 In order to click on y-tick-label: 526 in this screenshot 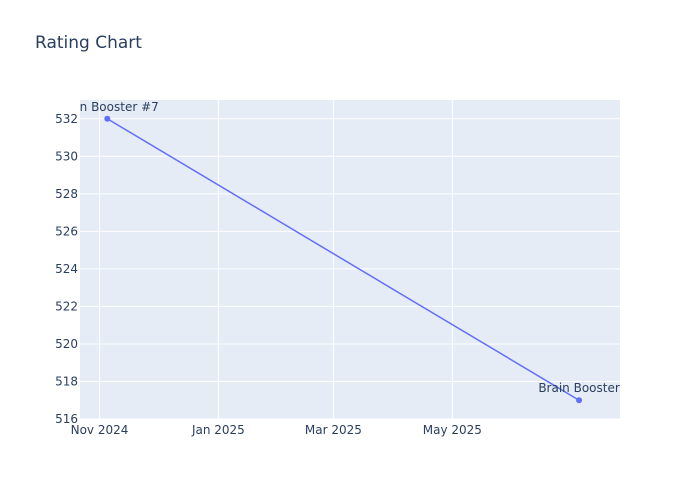, I will do `click(66, 231)`.